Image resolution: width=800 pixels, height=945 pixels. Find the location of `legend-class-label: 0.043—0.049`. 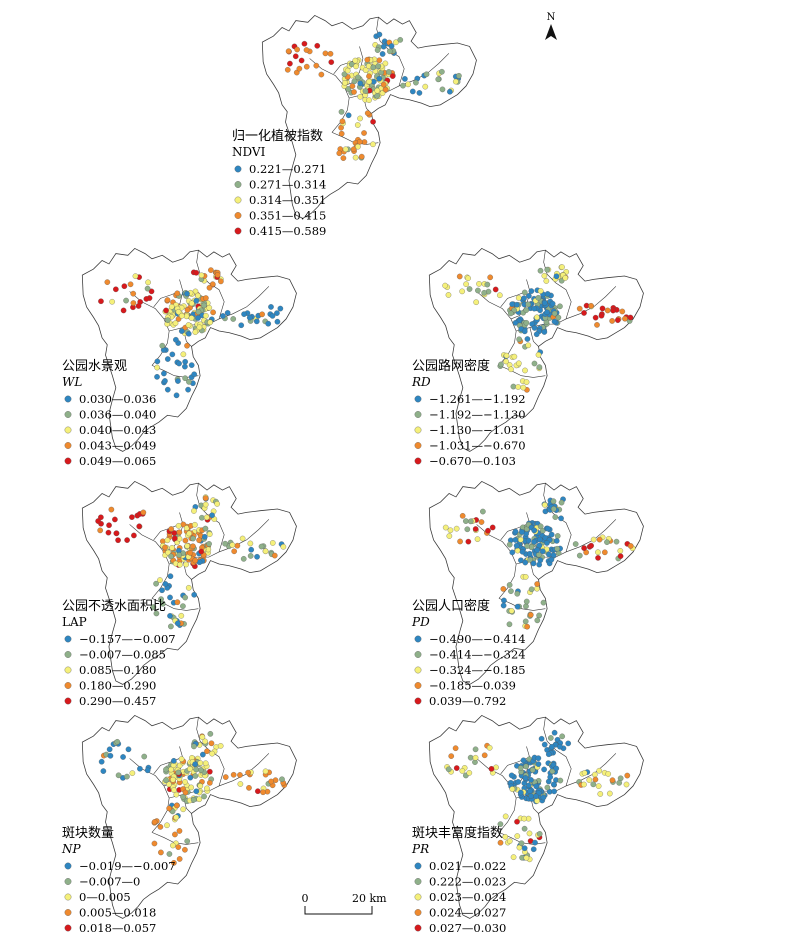

legend-class-label: 0.043—0.049 is located at coordinates (117, 446).